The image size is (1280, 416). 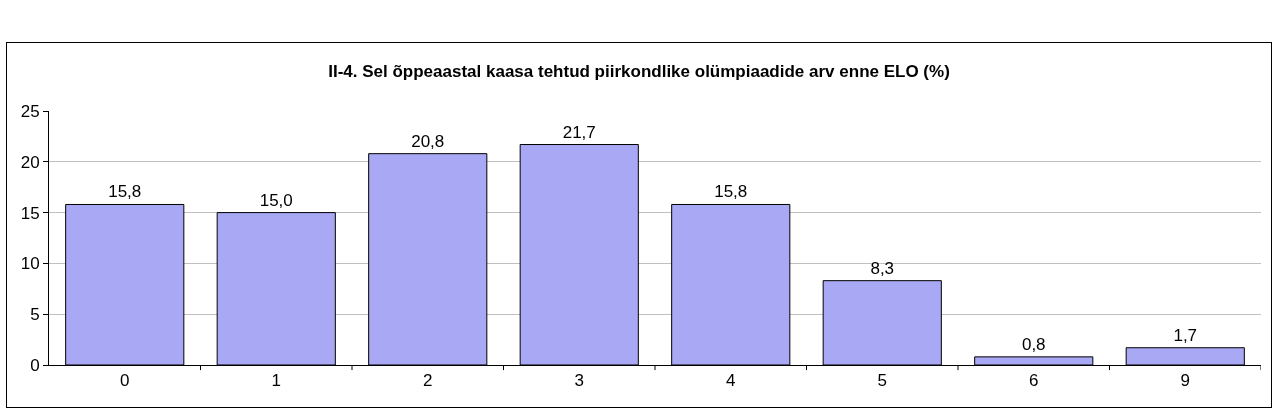 I want to click on y-tick-label: 5, so click(x=35, y=315).